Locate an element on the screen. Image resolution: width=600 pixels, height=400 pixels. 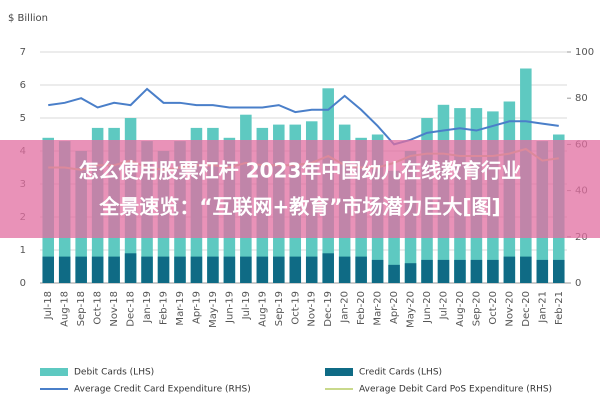
x-tick-label: Jul-20 is located at coordinates (443, 305).